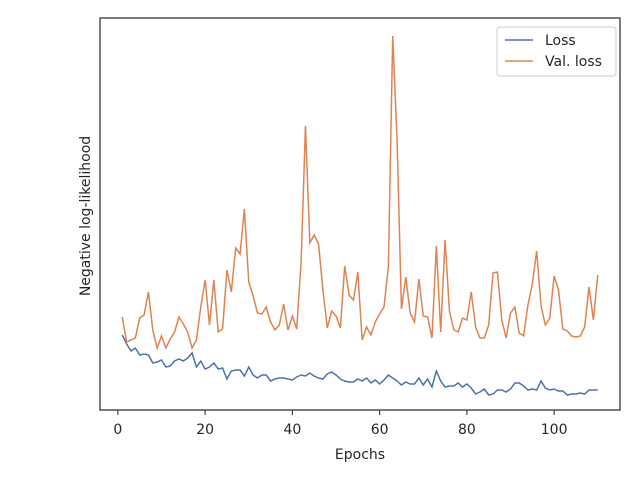 Image resolution: width=640 pixels, height=484 pixels. I want to click on x-tick-label: 40, so click(292, 430).